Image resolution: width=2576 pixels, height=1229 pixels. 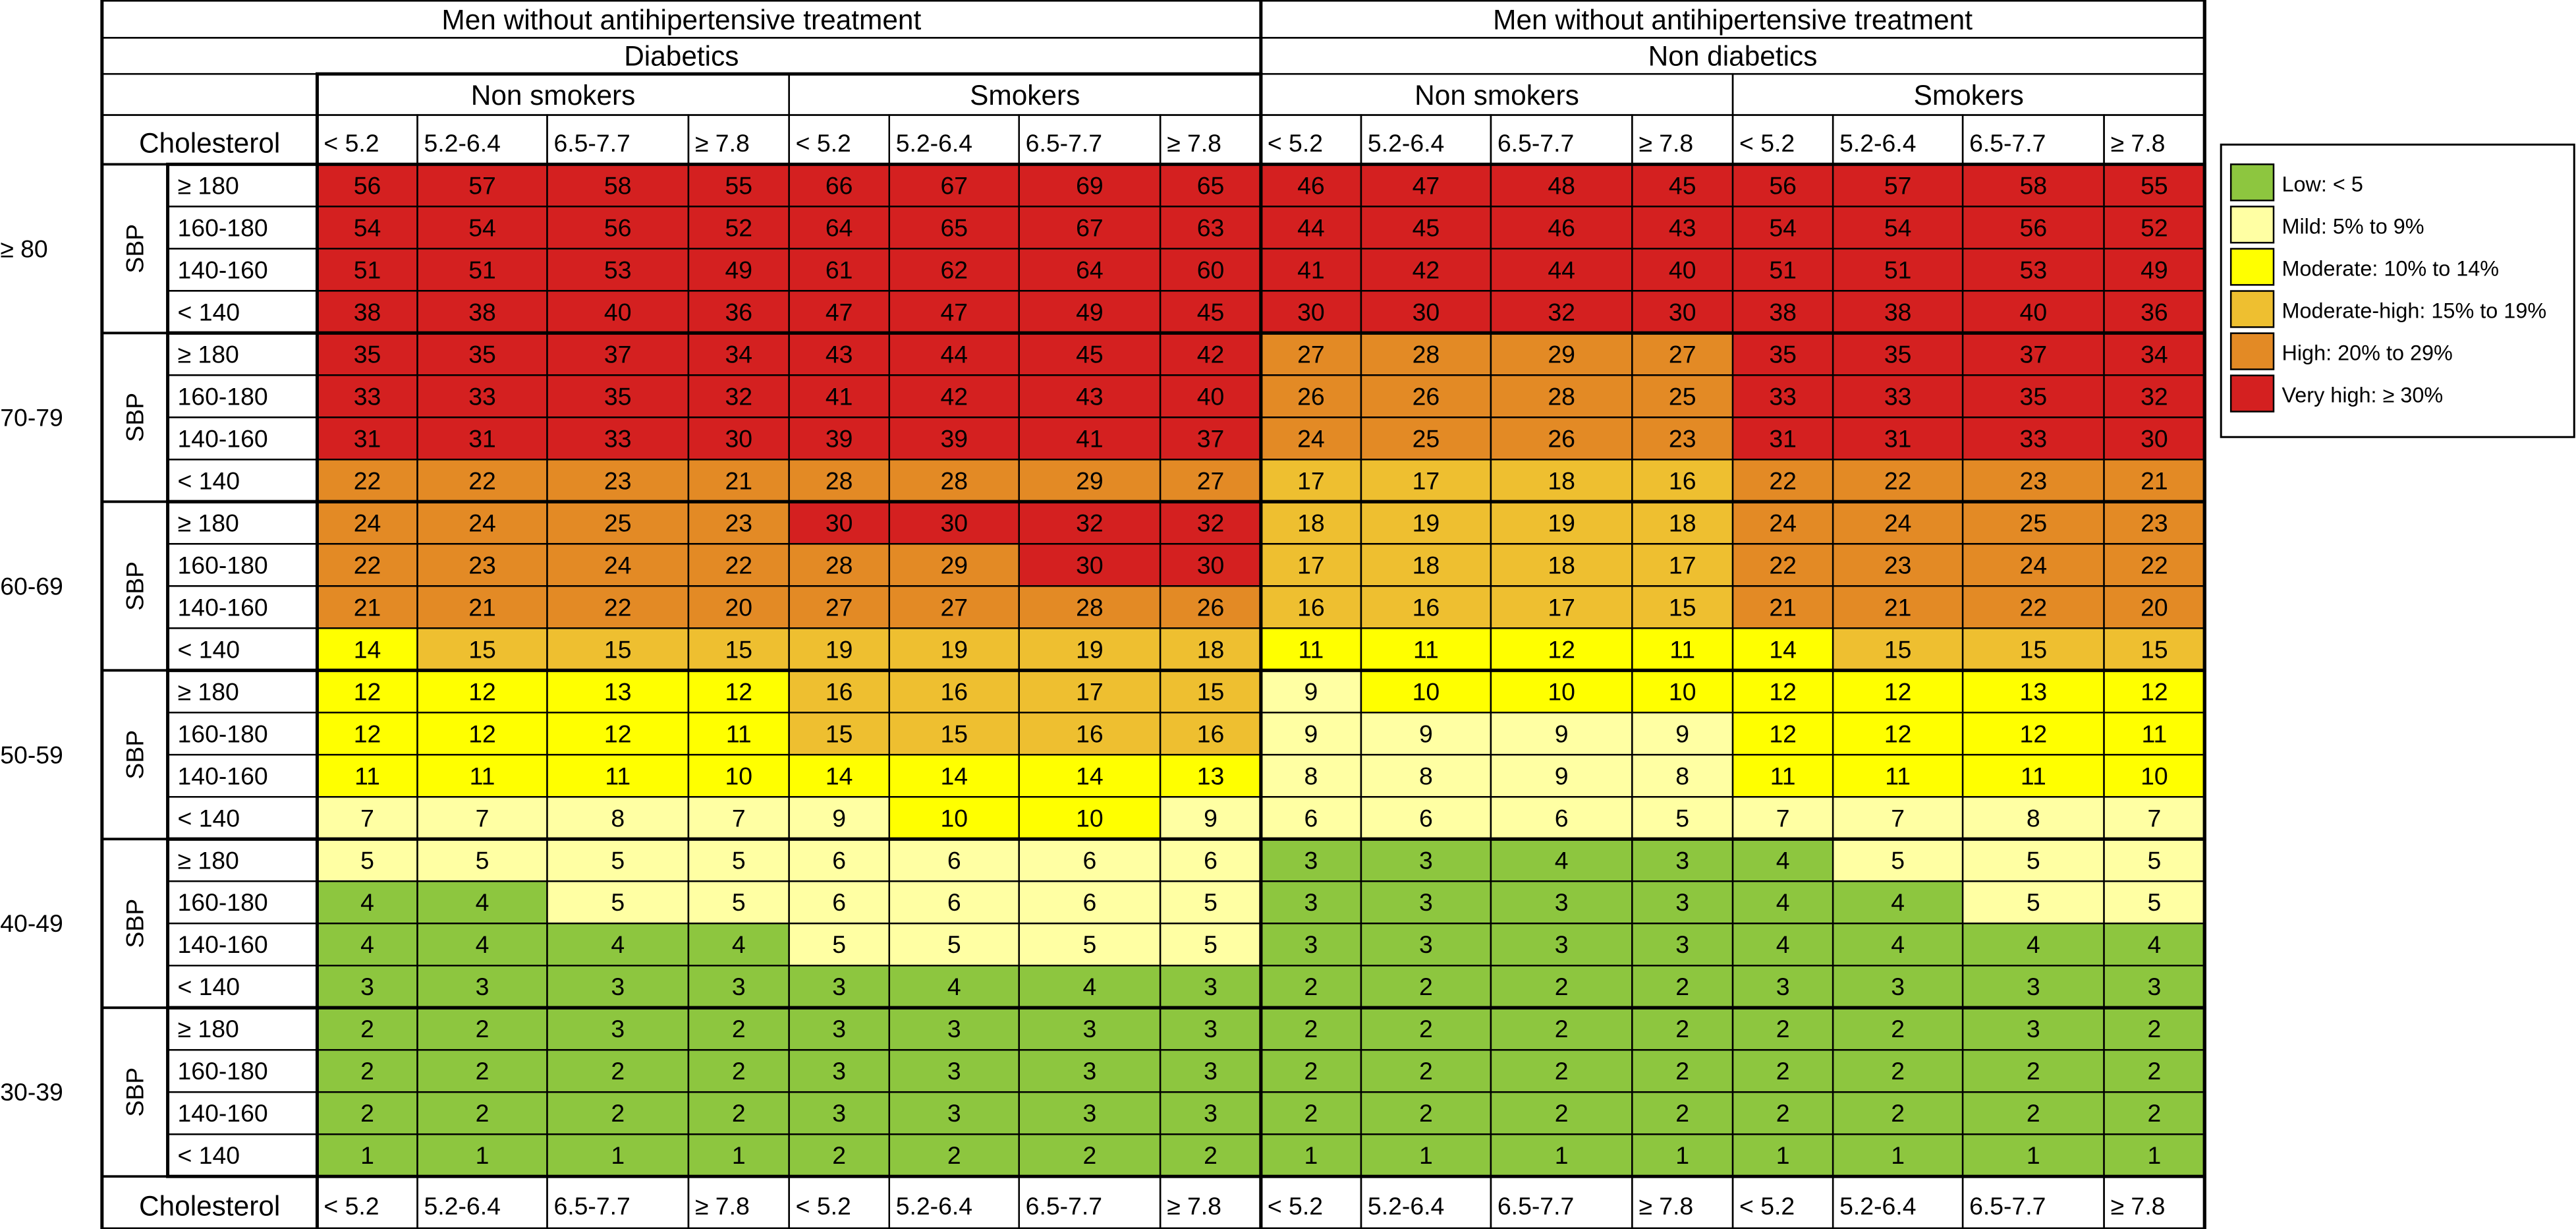 I want to click on sbp-label: < 140, so click(x=209, y=480).